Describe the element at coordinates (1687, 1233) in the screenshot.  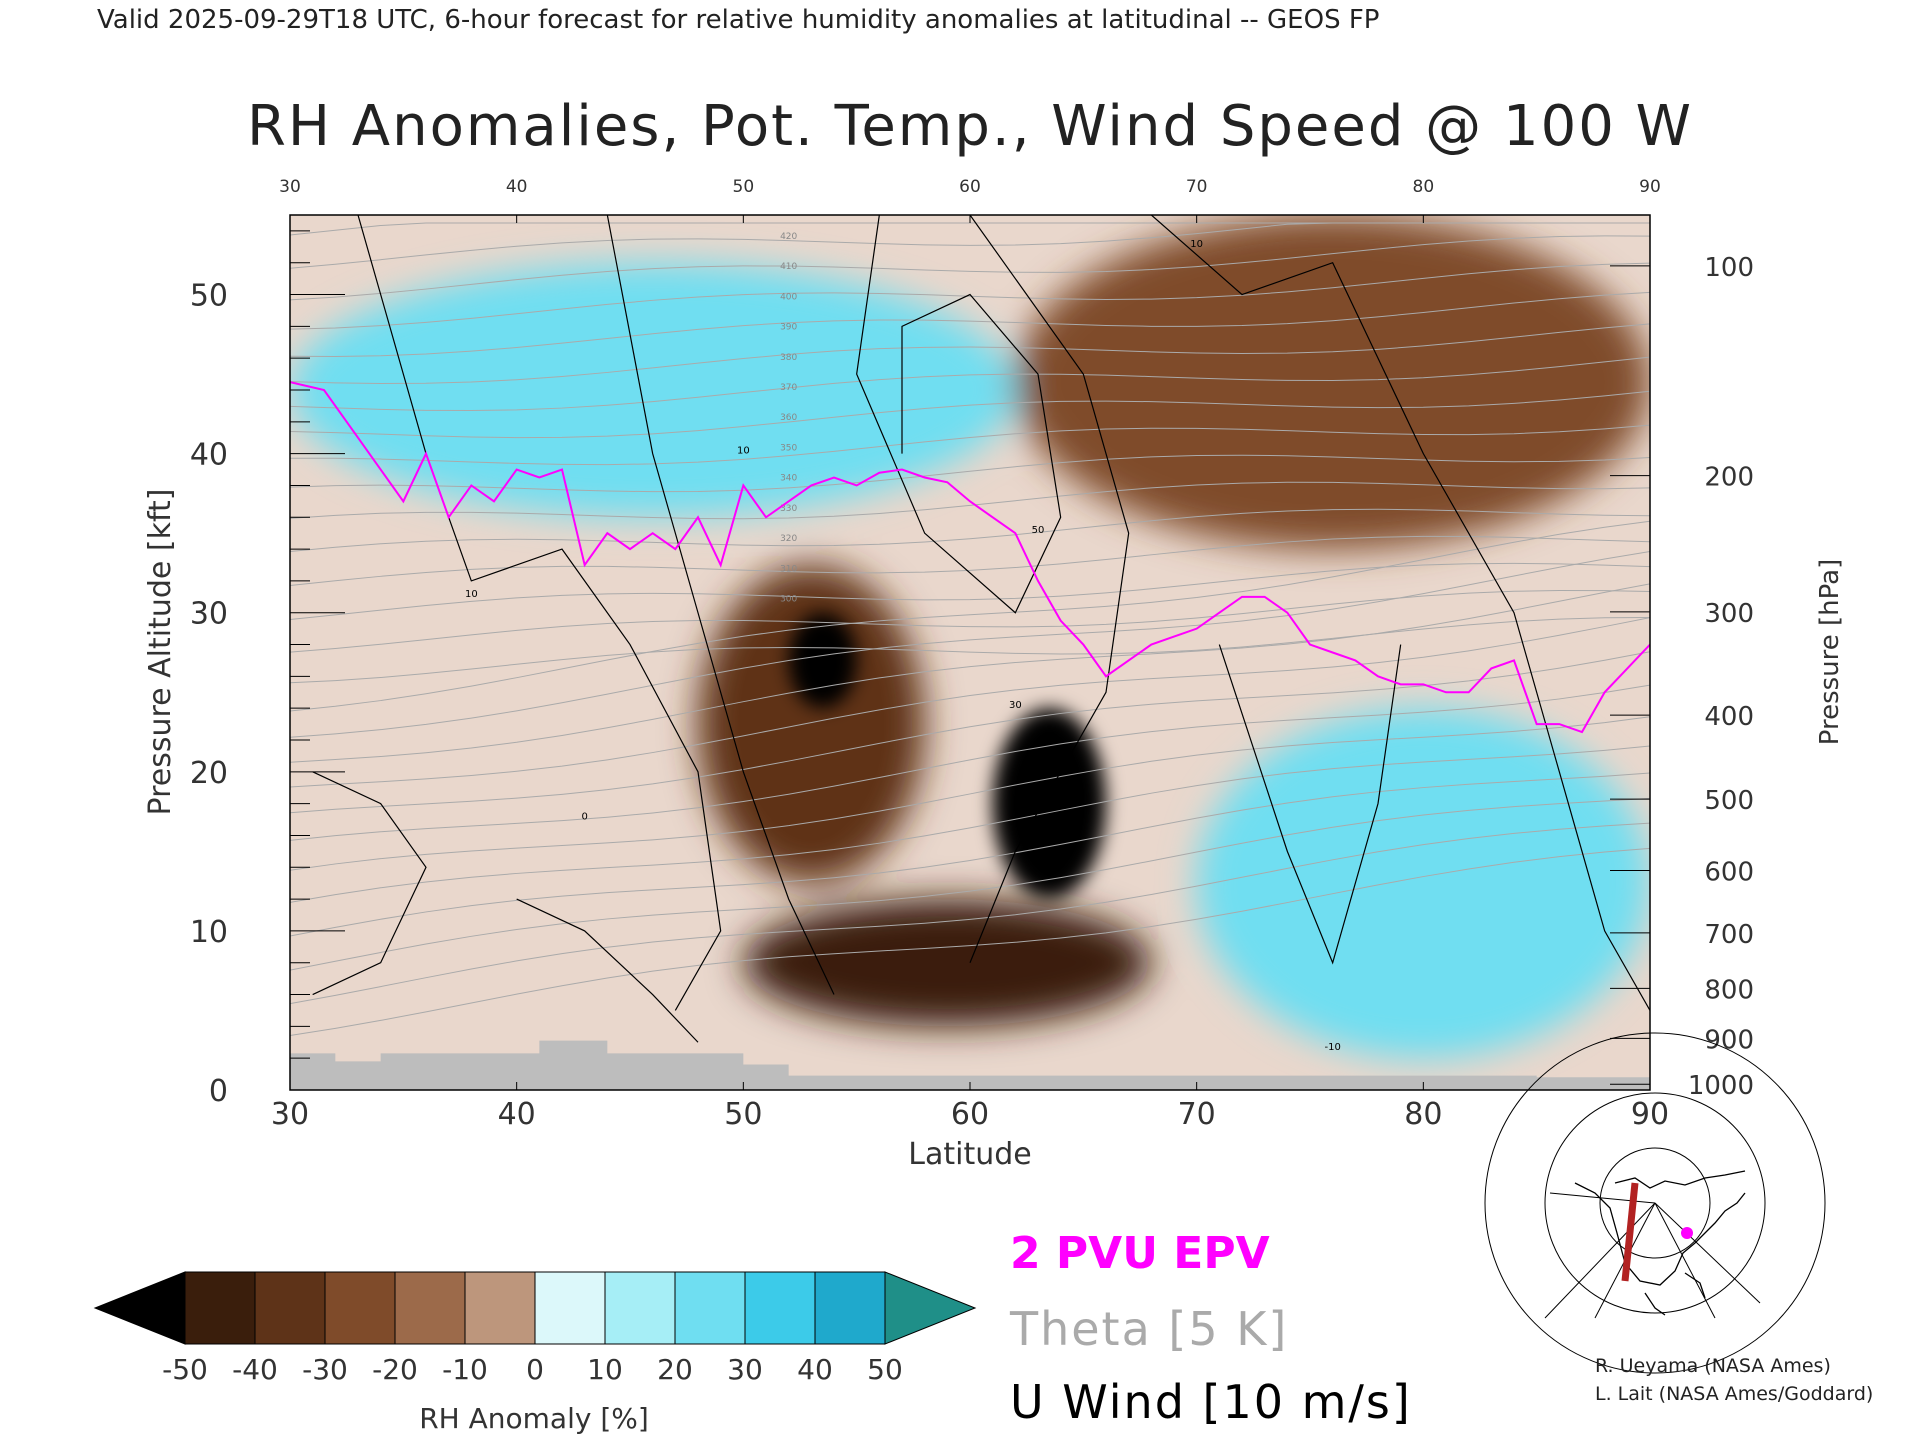
I see `inset-map-marker` at that location.